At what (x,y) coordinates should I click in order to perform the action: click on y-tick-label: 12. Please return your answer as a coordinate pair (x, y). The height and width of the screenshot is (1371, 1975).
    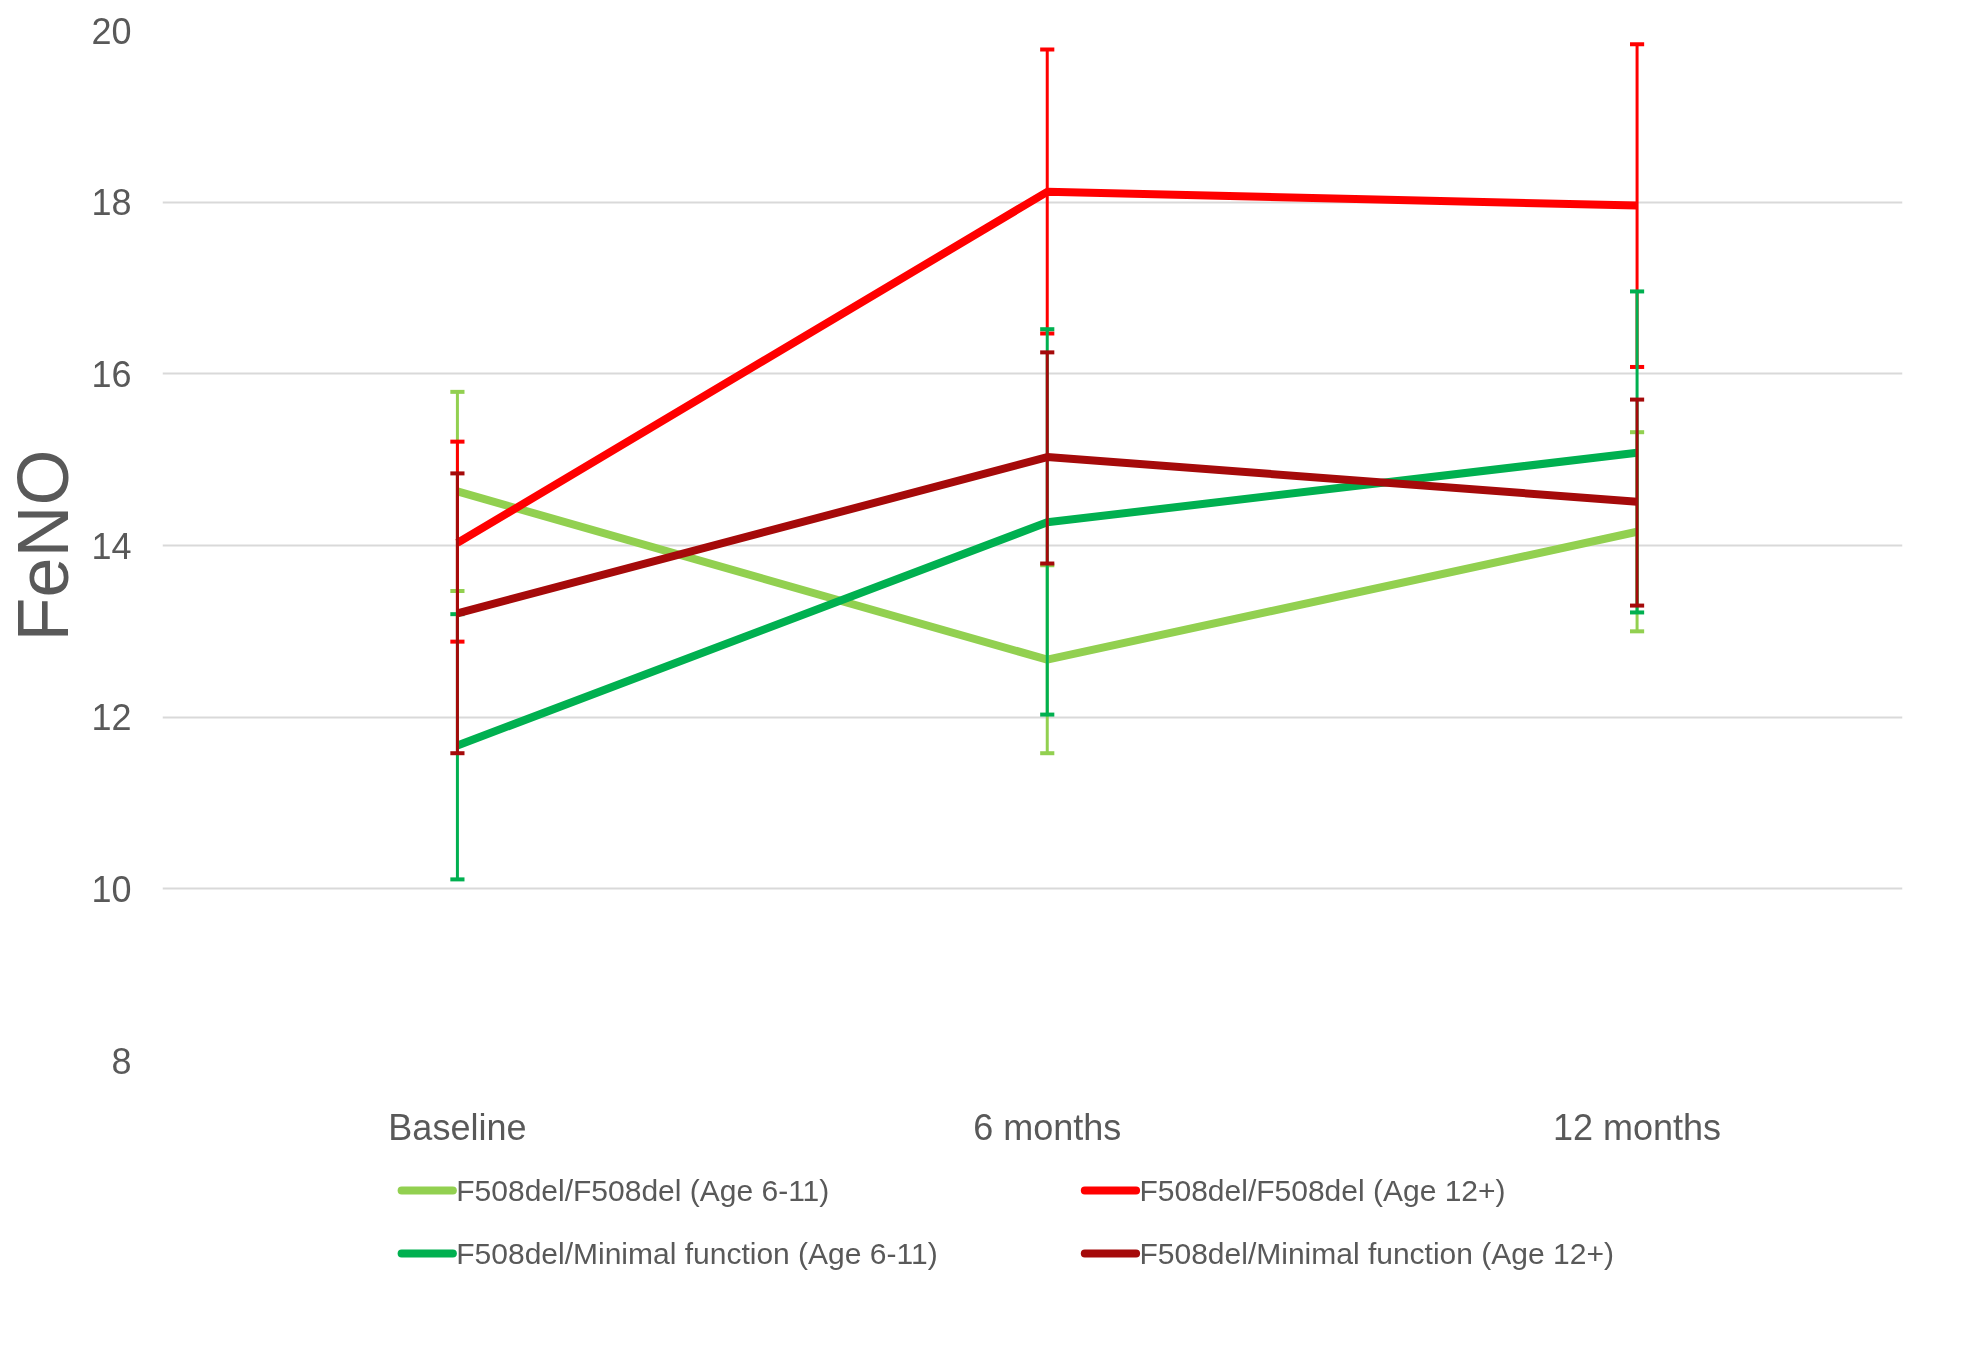
    Looking at the image, I should click on (111, 718).